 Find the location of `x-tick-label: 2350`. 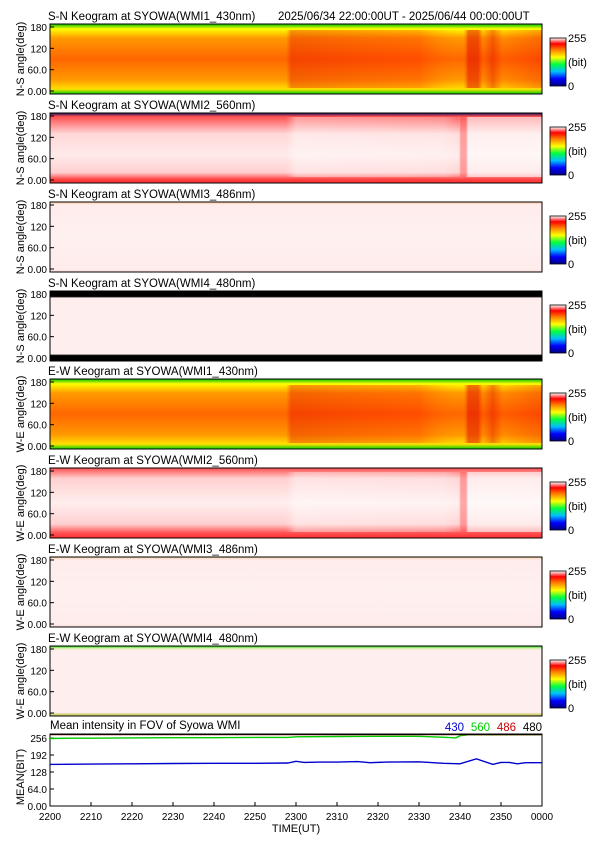

x-tick-label: 2350 is located at coordinates (501, 817).